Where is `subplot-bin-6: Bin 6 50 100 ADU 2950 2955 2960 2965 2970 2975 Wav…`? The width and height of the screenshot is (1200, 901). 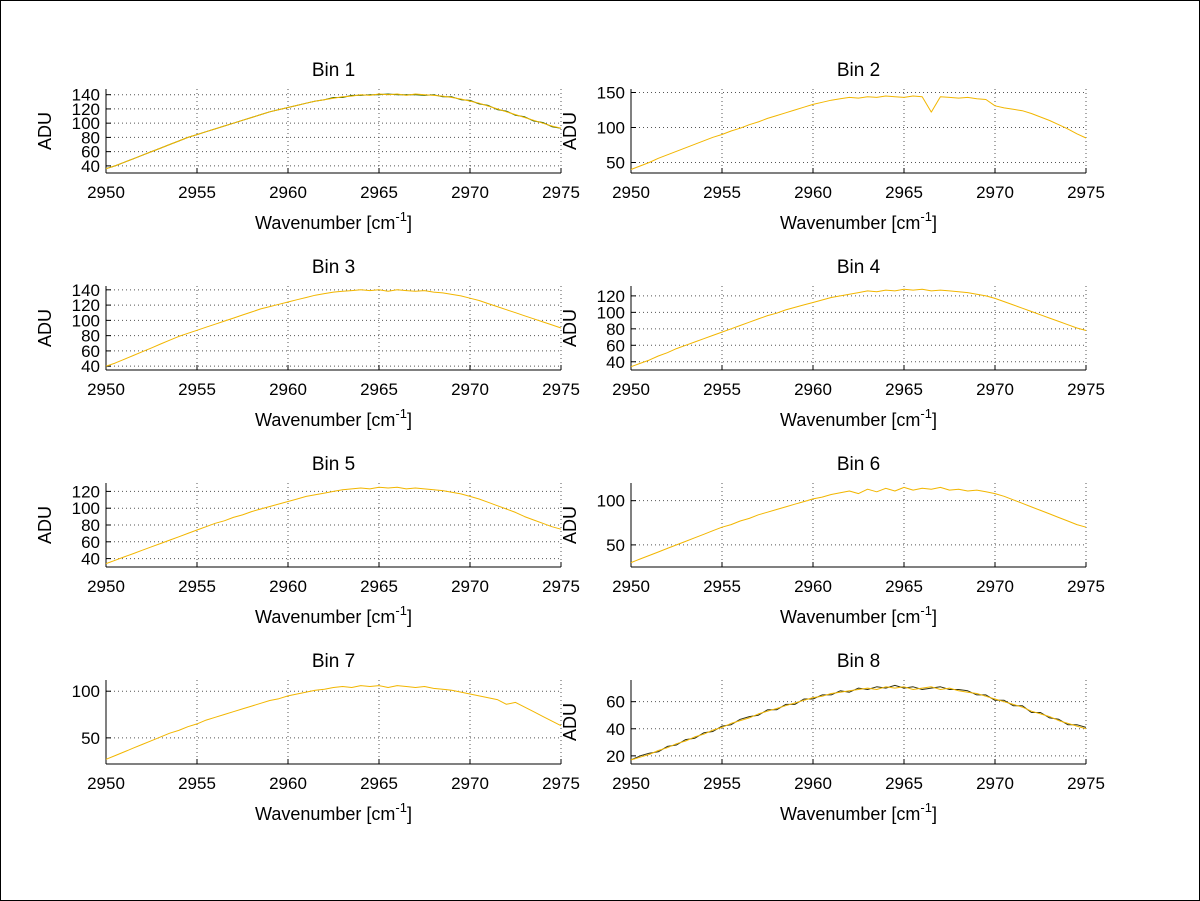 subplot-bin-6: Bin 6 50 100 ADU 2950 2955 2960 2965 2970 2975 Wav… is located at coordinates (836, 552).